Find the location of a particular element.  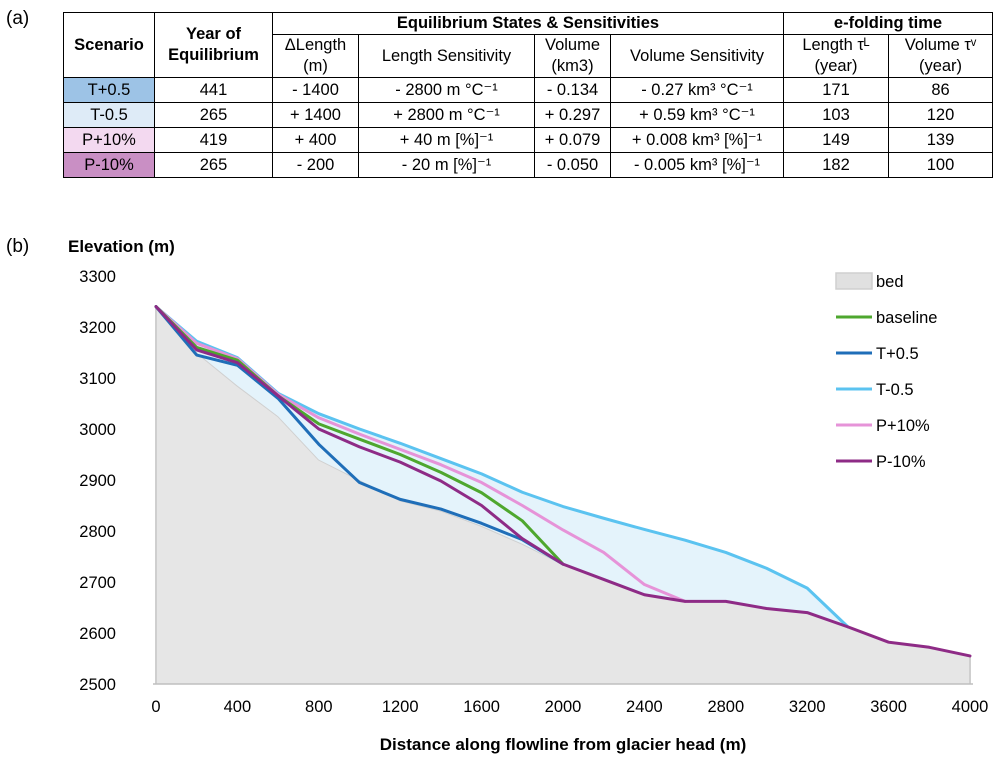

y-tick-label: 3300 is located at coordinates (97, 277).